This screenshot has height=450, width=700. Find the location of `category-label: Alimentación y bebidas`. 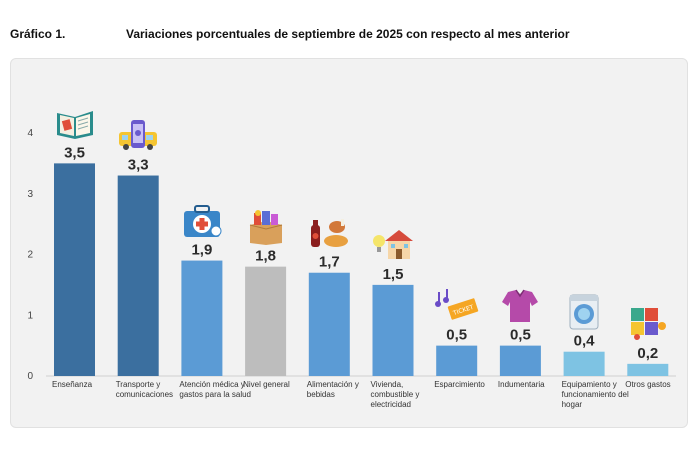

category-label: Alimentación y bebidas is located at coordinates (332, 389).